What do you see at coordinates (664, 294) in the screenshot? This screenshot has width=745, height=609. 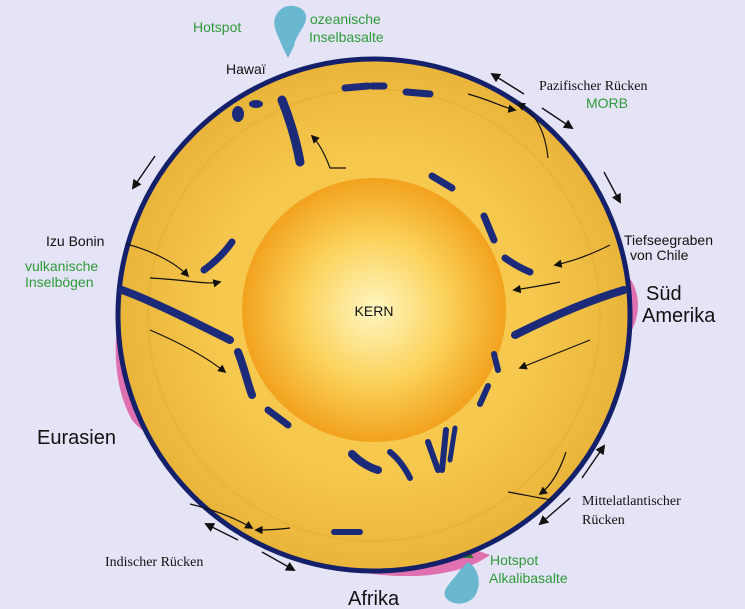 I see `label-south-america-1: Süd` at bounding box center [664, 294].